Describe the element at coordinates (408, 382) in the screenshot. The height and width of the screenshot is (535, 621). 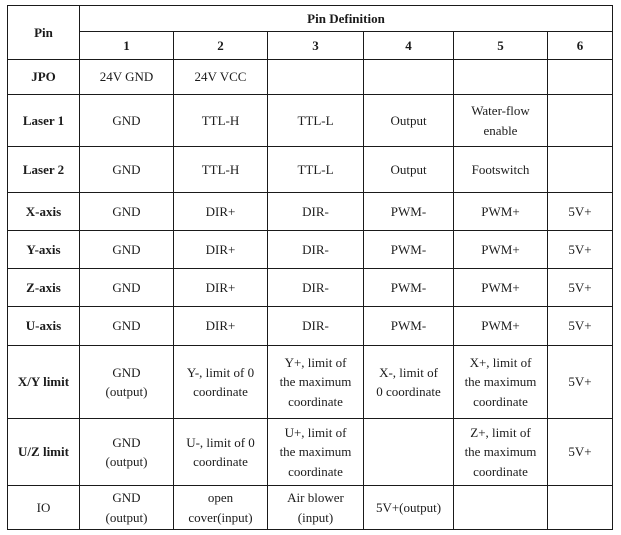
I see `pin-cell: X-, limit of 0 coordinate` at that location.